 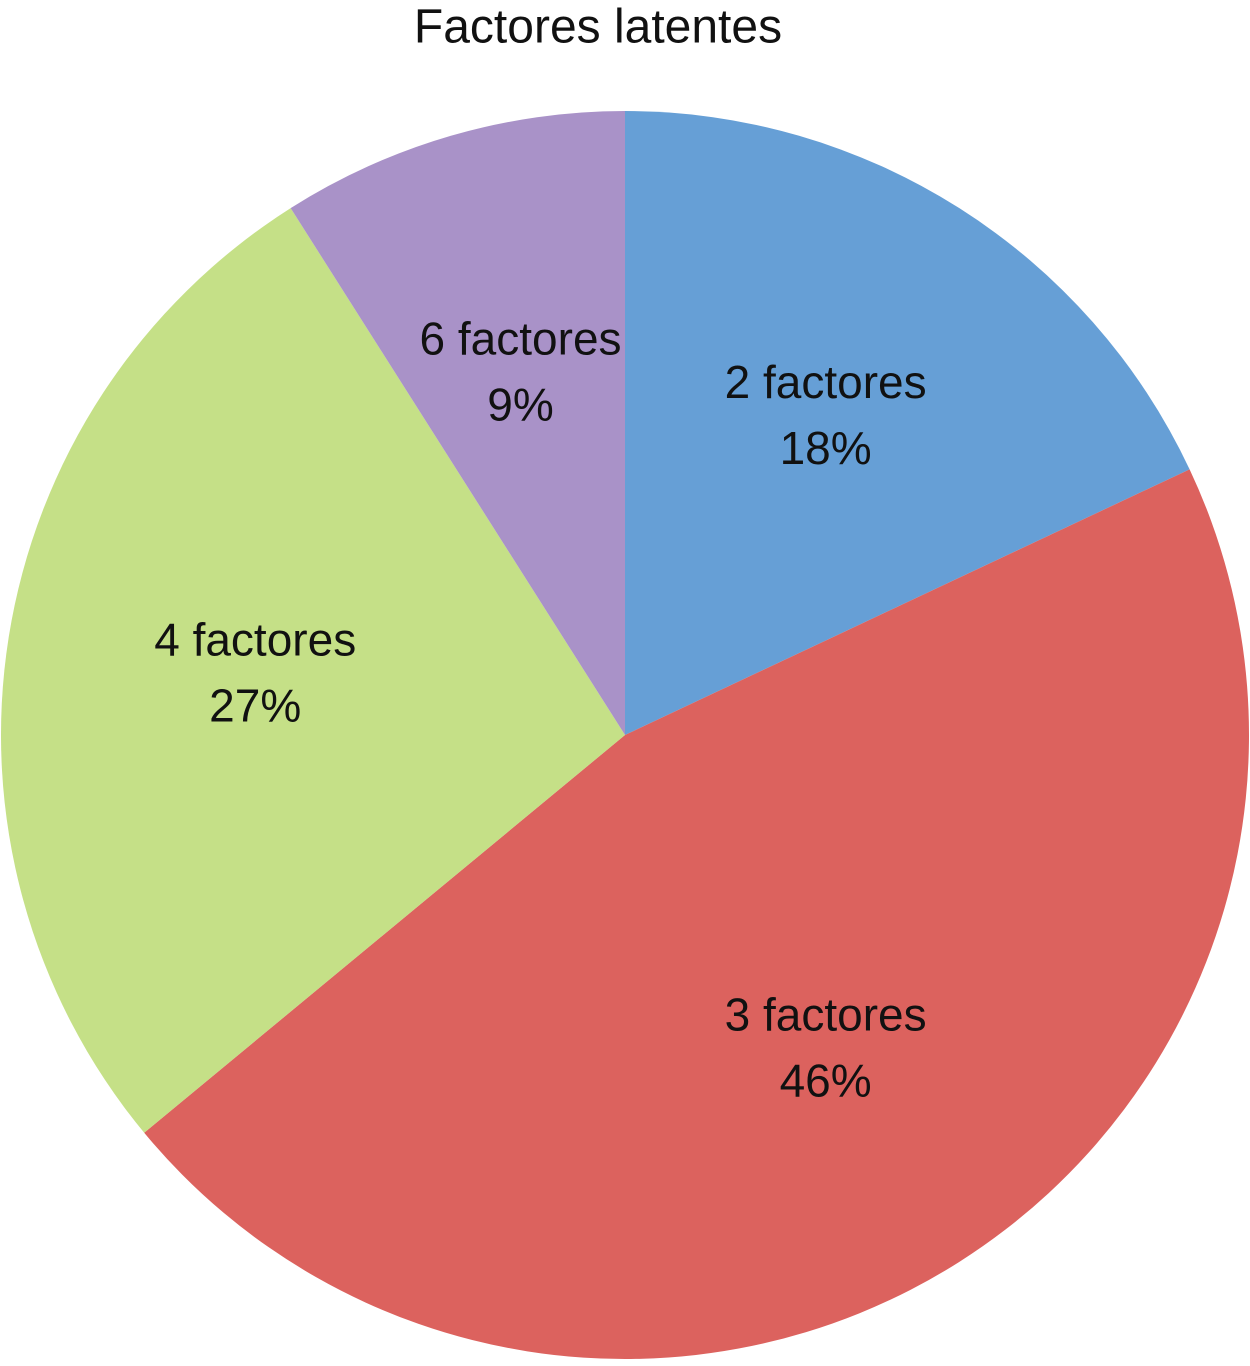 I want to click on slice-label: 4 factores, so click(x=255, y=640).